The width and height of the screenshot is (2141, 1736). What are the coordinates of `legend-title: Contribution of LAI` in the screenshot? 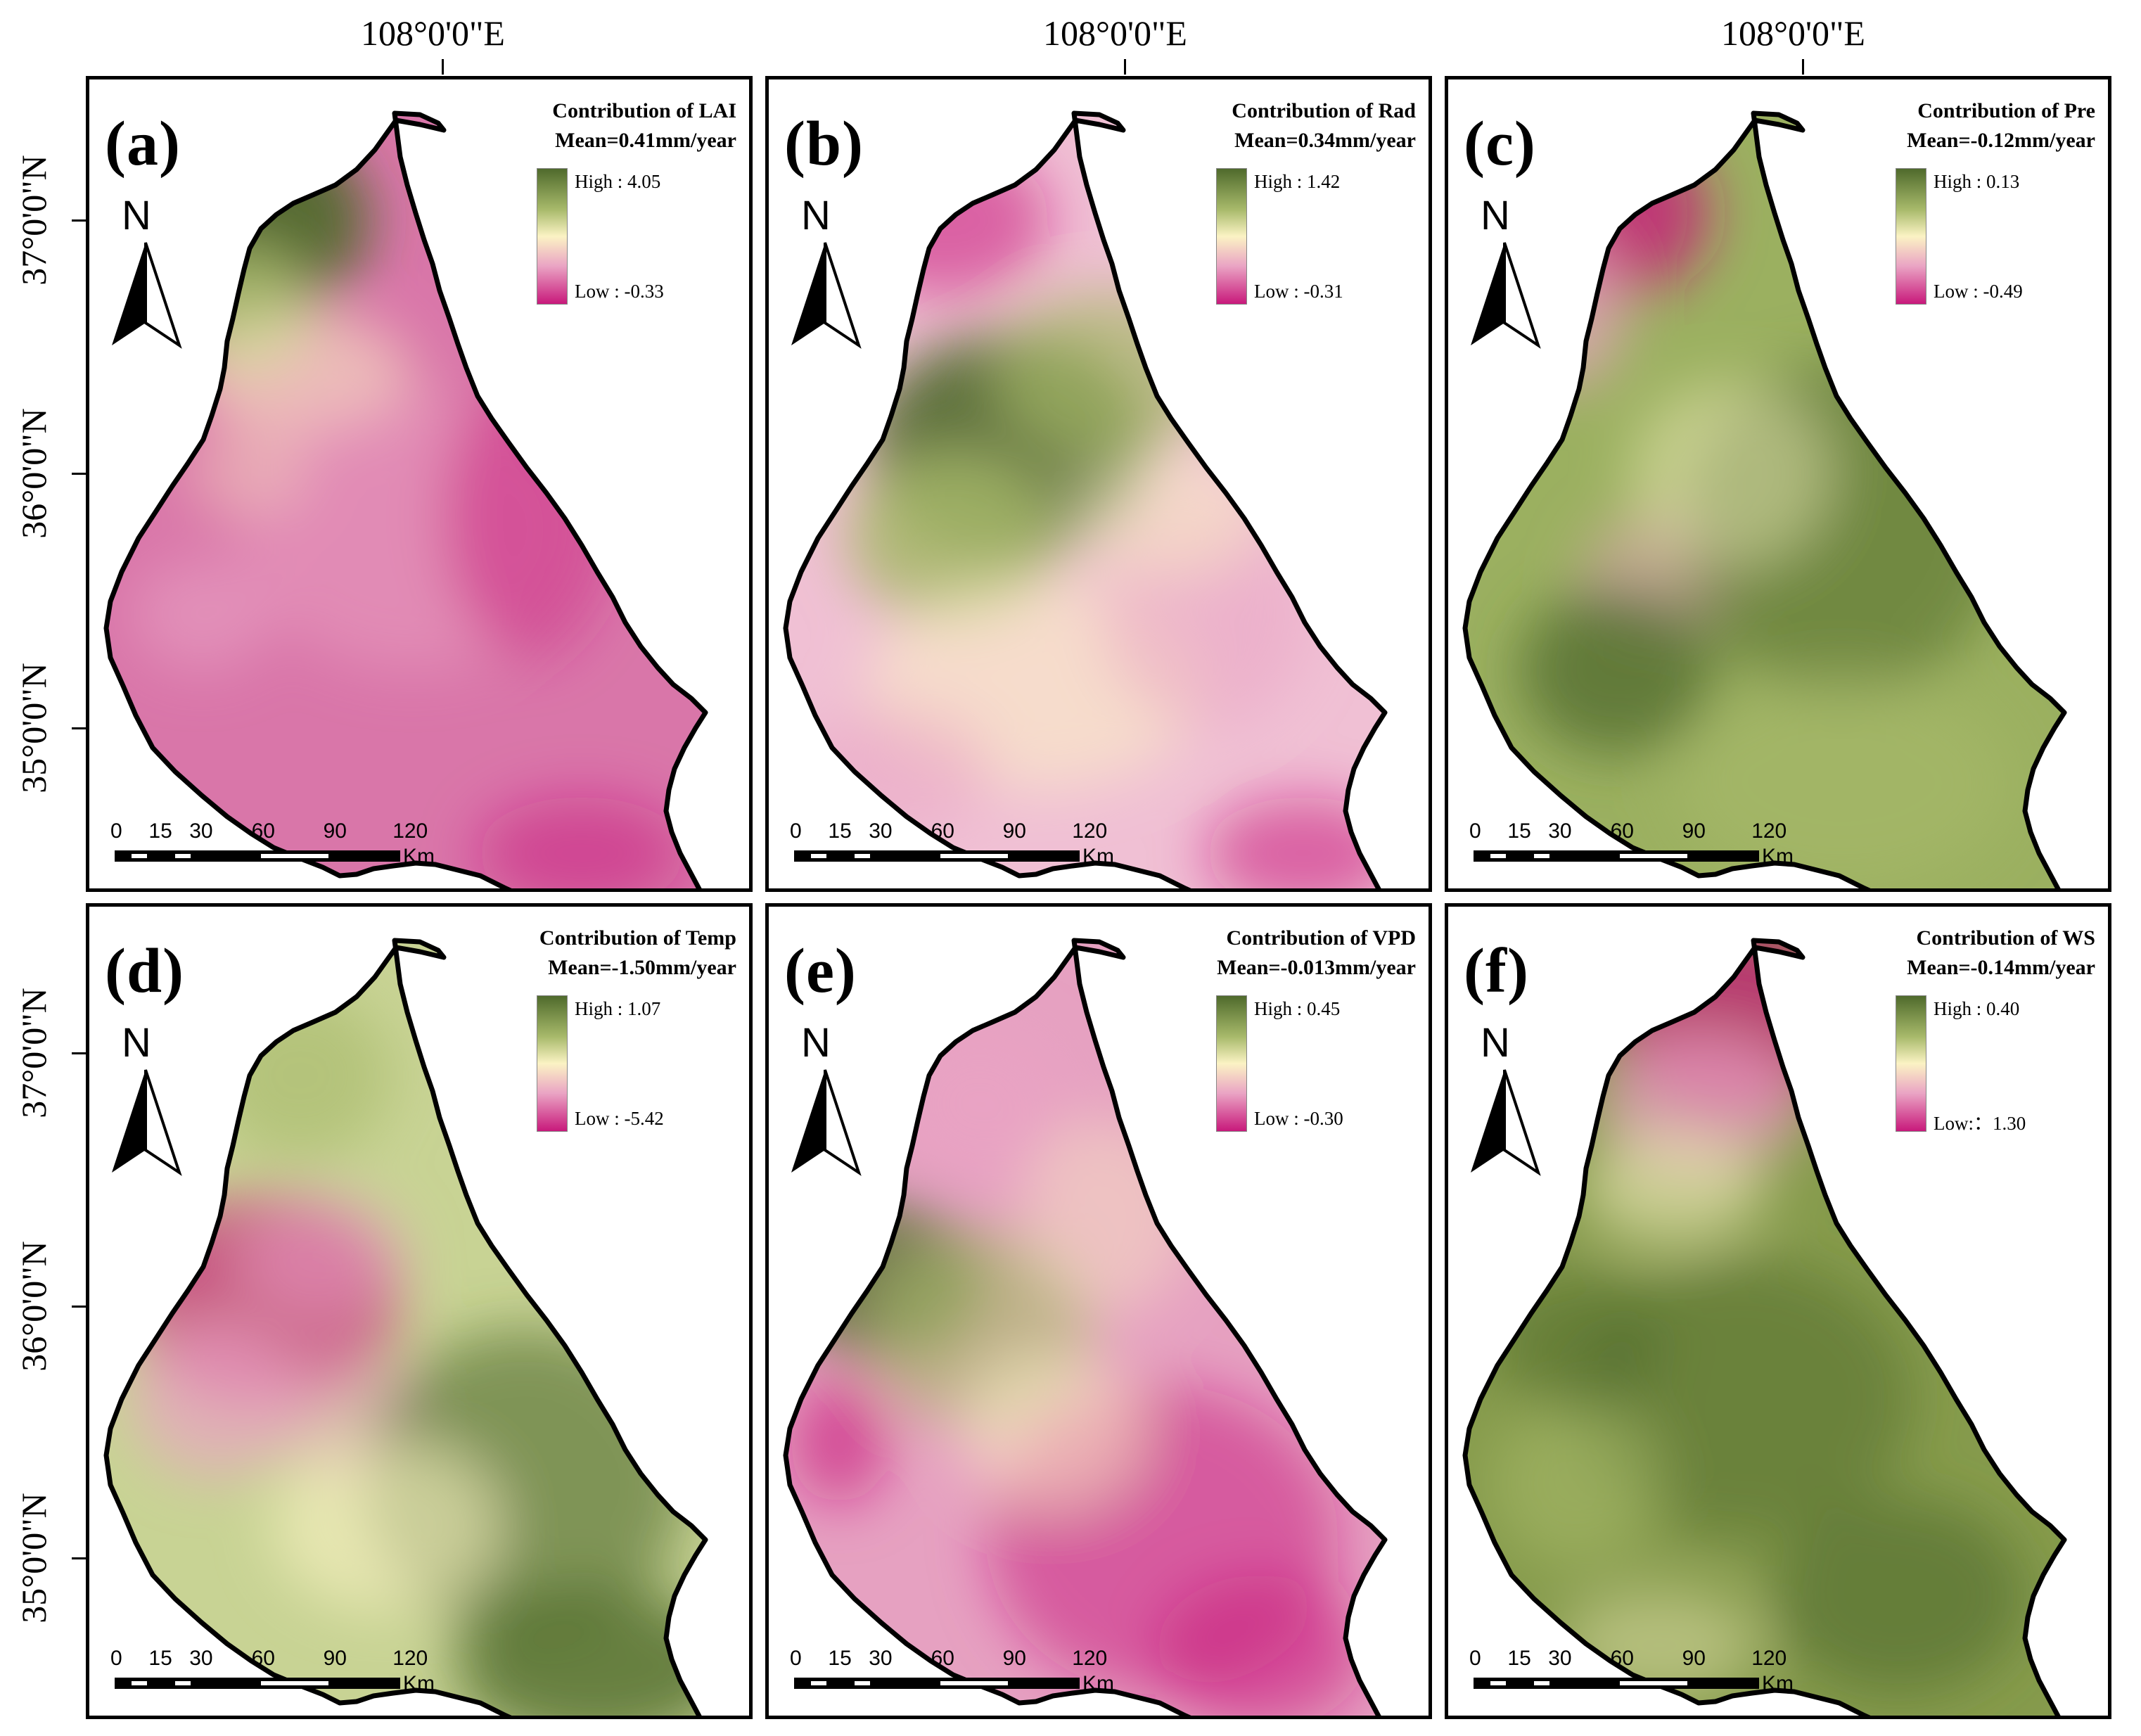 It's located at (644, 110).